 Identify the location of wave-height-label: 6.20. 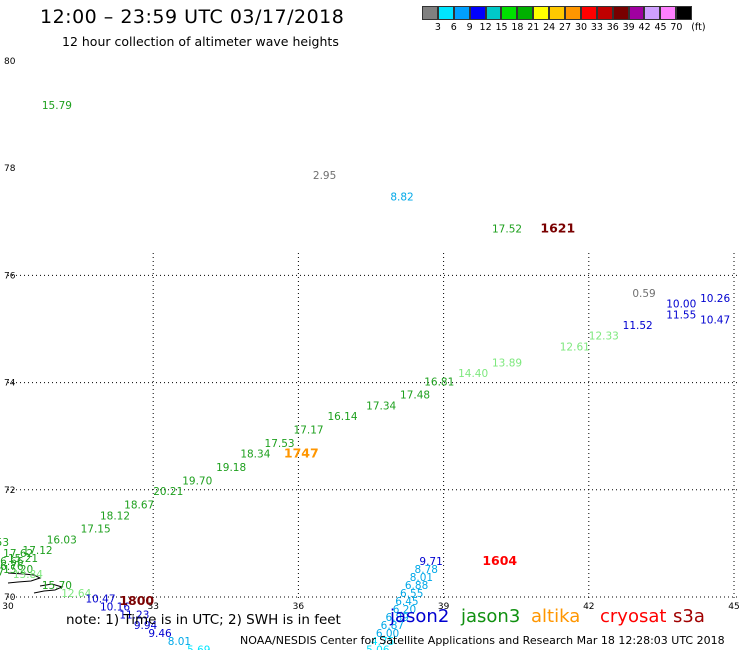
(404, 610).